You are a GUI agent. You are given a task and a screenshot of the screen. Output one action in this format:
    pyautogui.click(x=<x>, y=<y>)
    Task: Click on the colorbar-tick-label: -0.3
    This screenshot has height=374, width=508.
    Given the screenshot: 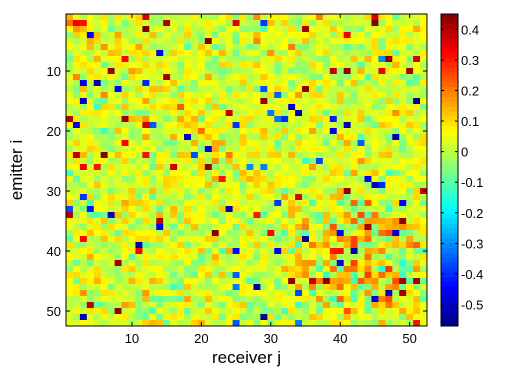 What is the action you would take?
    pyautogui.click(x=472, y=243)
    